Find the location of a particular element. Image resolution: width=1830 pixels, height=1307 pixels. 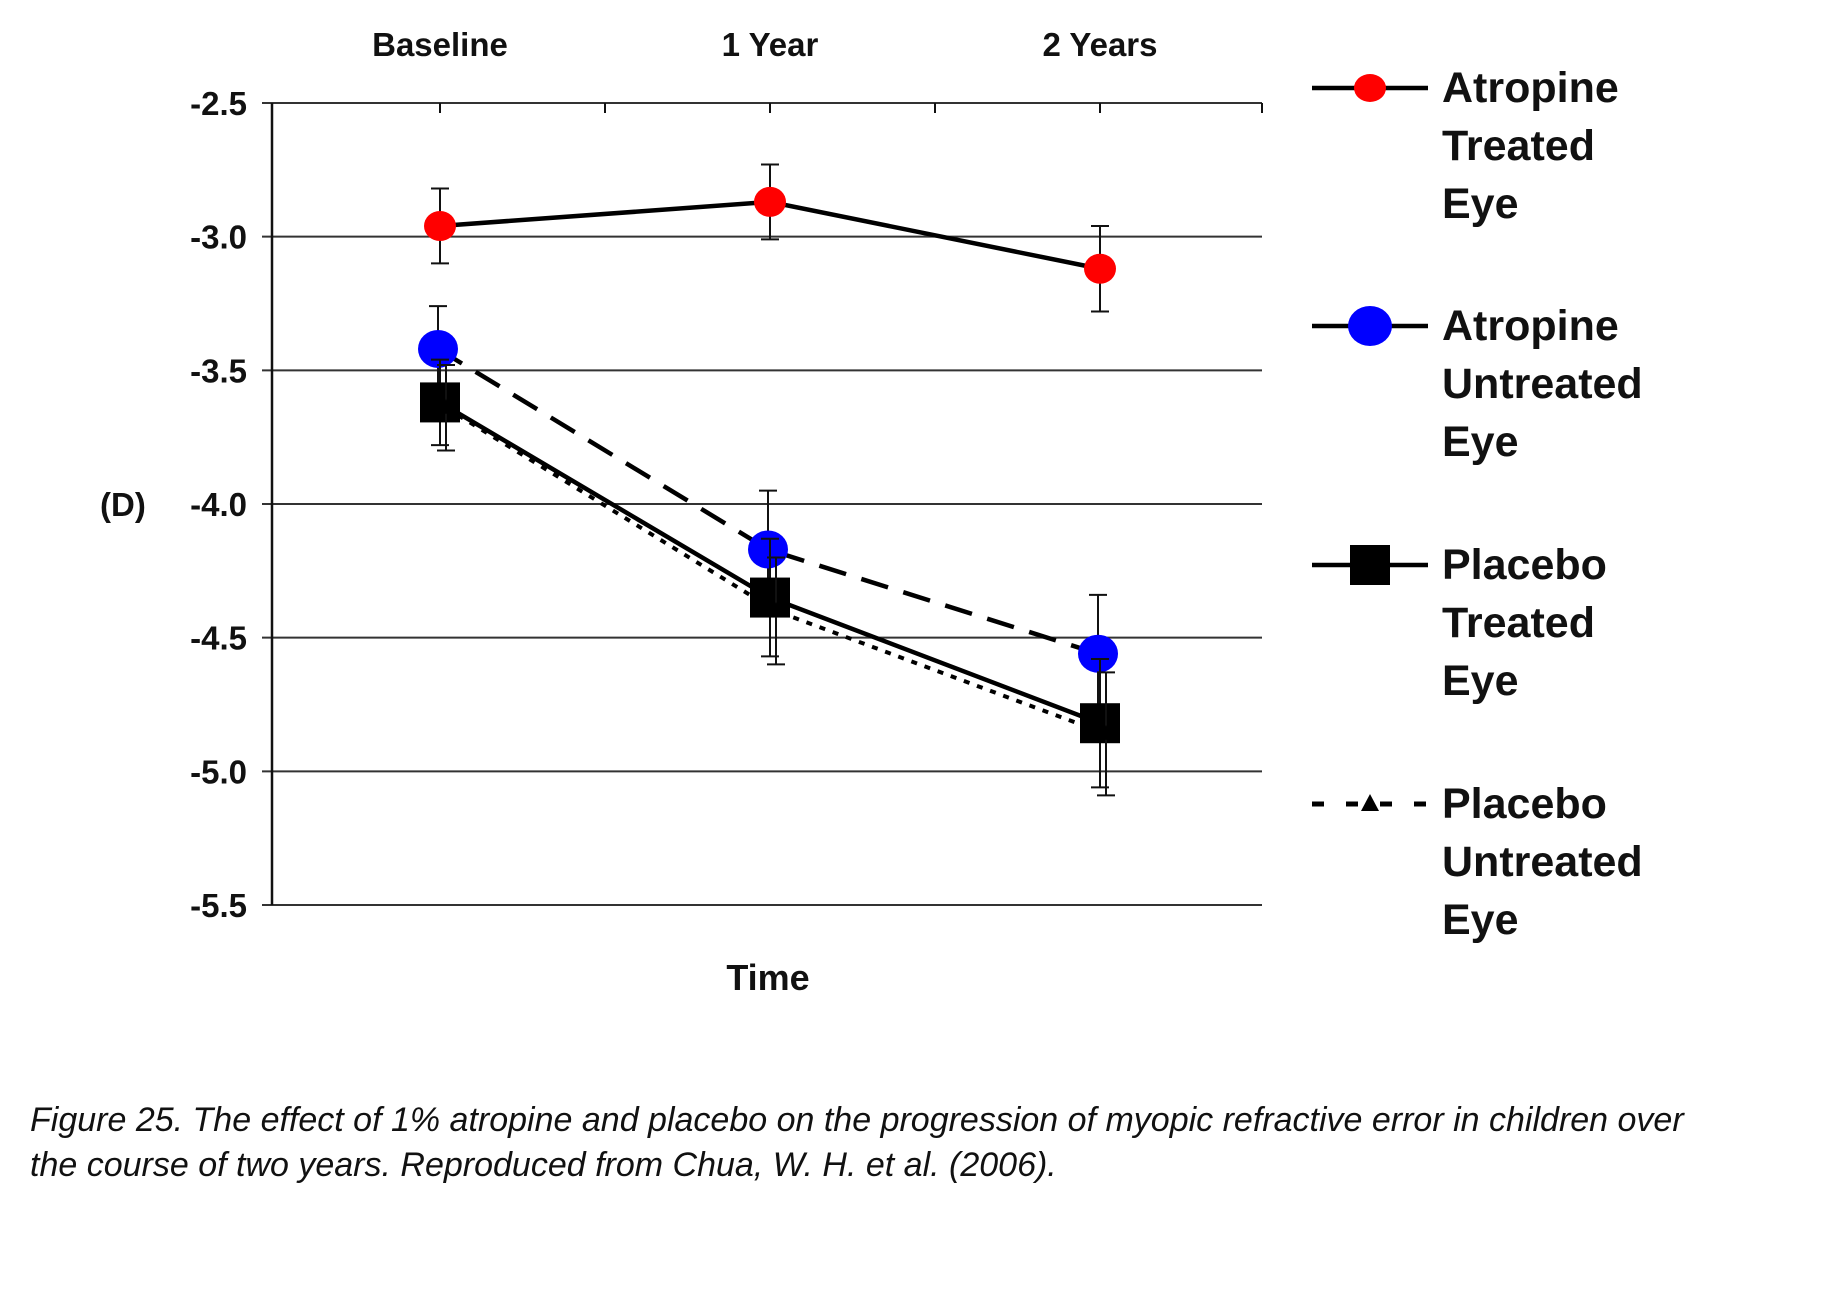

series-atropine-treated-eye is located at coordinates (770, 238).